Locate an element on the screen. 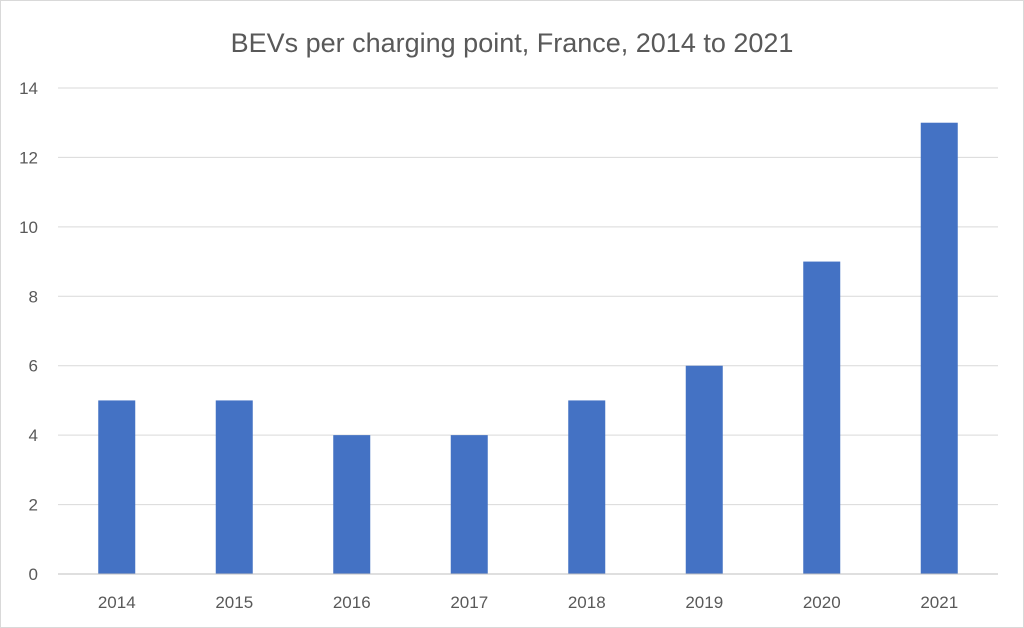 The height and width of the screenshot is (628, 1024). y-tick-label: 4 is located at coordinates (33, 435).